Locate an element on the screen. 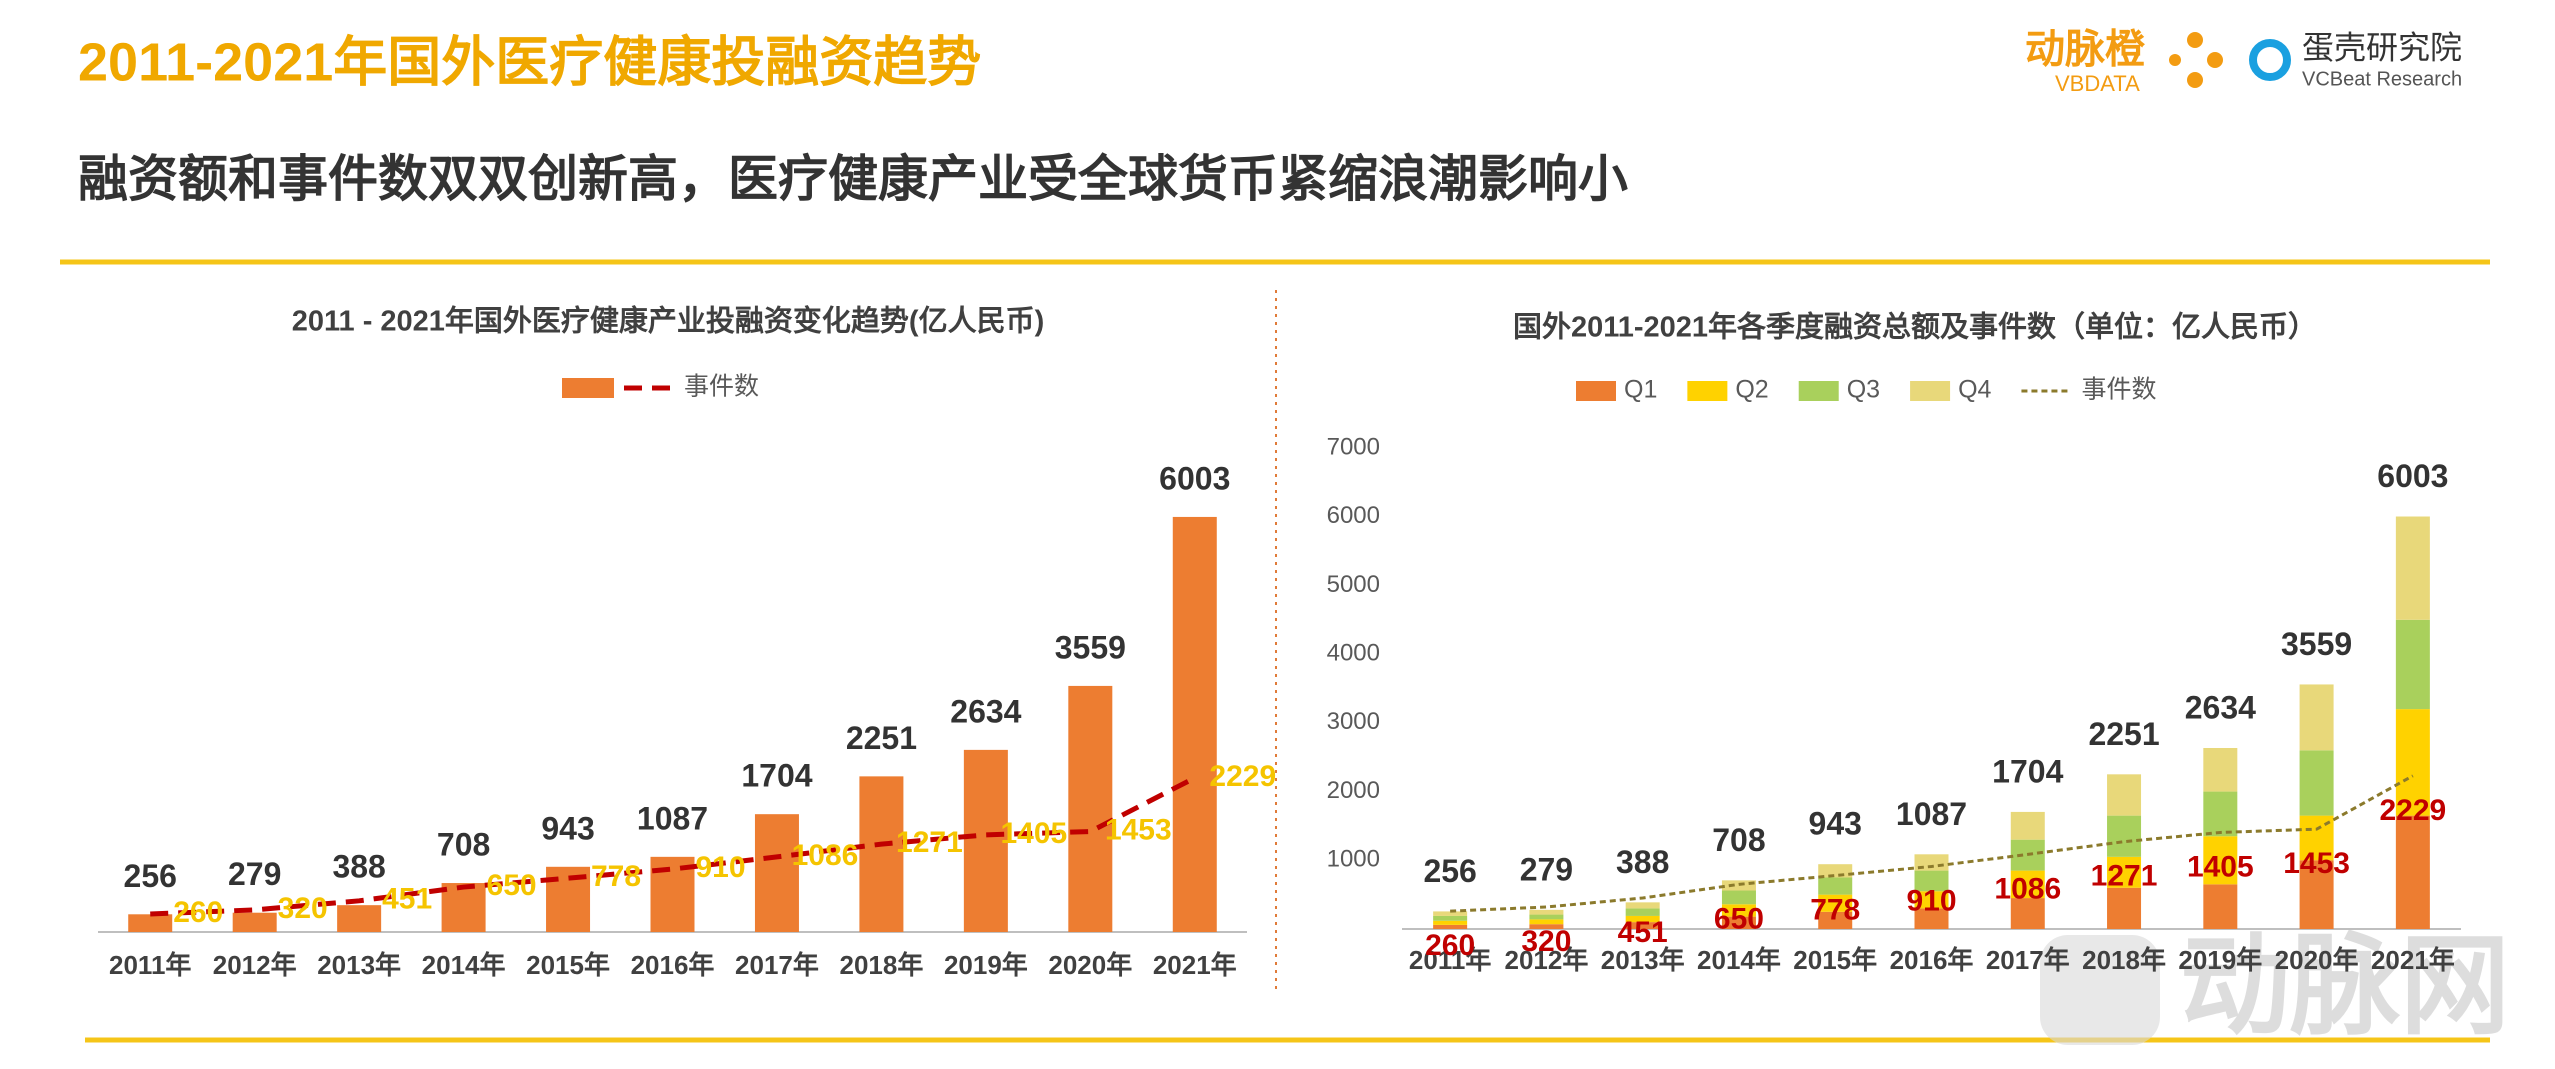 The width and height of the screenshot is (2555, 1069). watermark: 动脉网 is located at coordinates (2345, 986).